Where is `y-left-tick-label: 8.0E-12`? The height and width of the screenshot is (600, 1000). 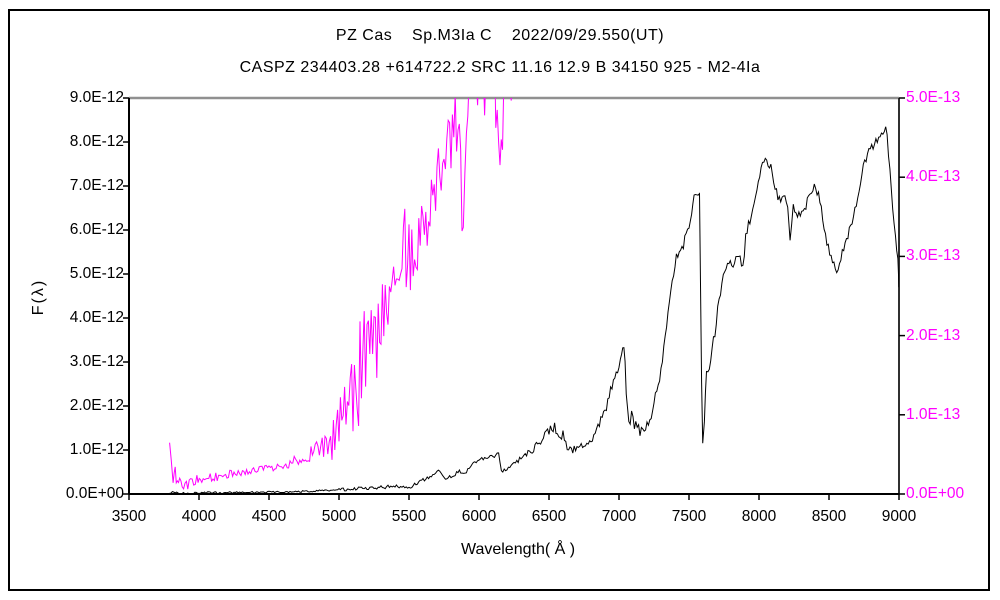
y-left-tick-label: 8.0E-12 is located at coordinates (96, 141).